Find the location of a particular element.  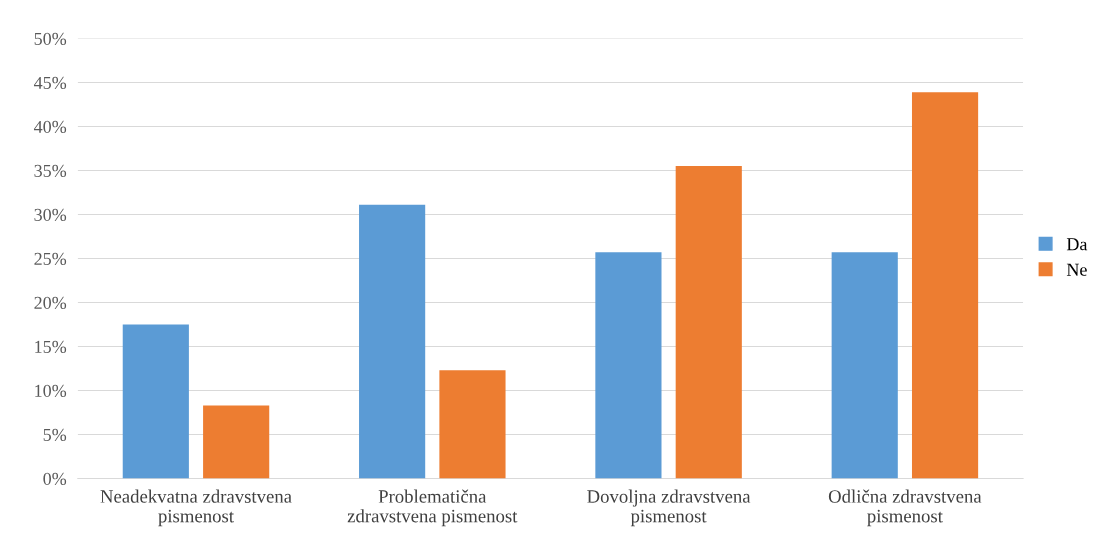

x-tick-label: Problematična zdravstvena pismenost is located at coordinates (432, 508).